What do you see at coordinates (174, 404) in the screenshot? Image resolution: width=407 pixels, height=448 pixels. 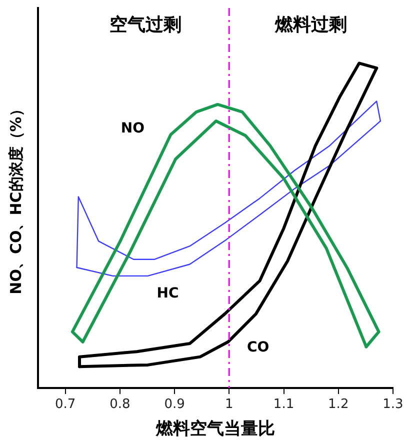 I see `x-tick-label: 0.9` at bounding box center [174, 404].